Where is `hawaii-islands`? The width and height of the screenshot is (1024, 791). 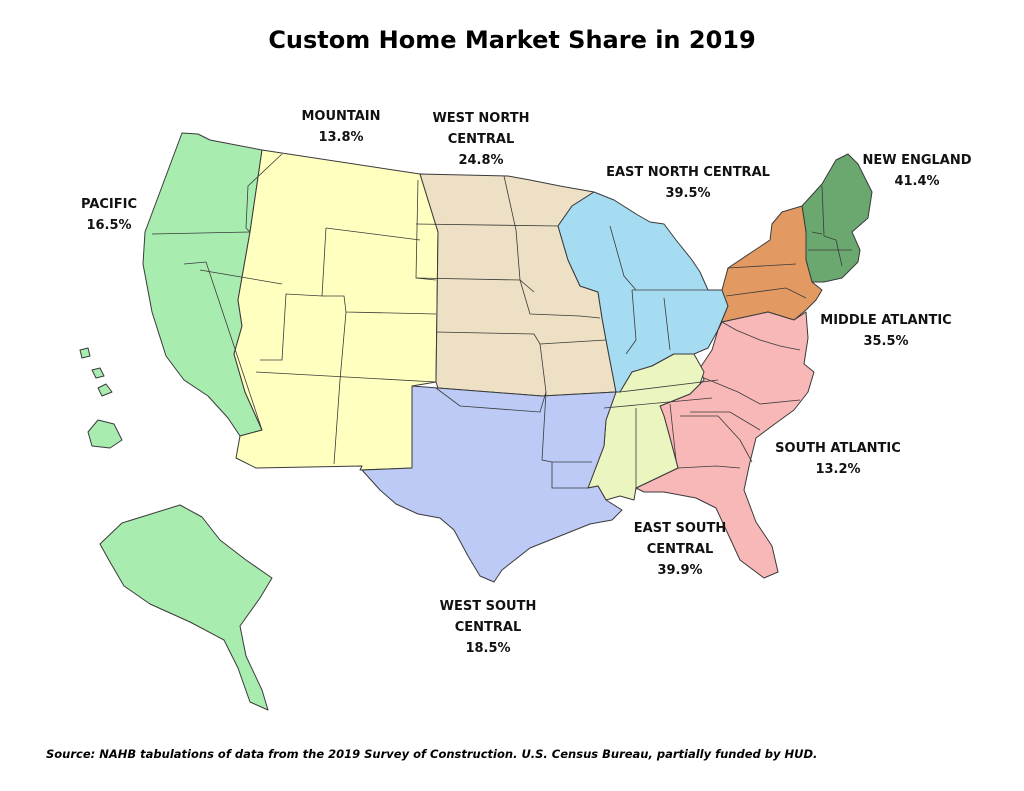
hawaii-islands is located at coordinates (96, 372).